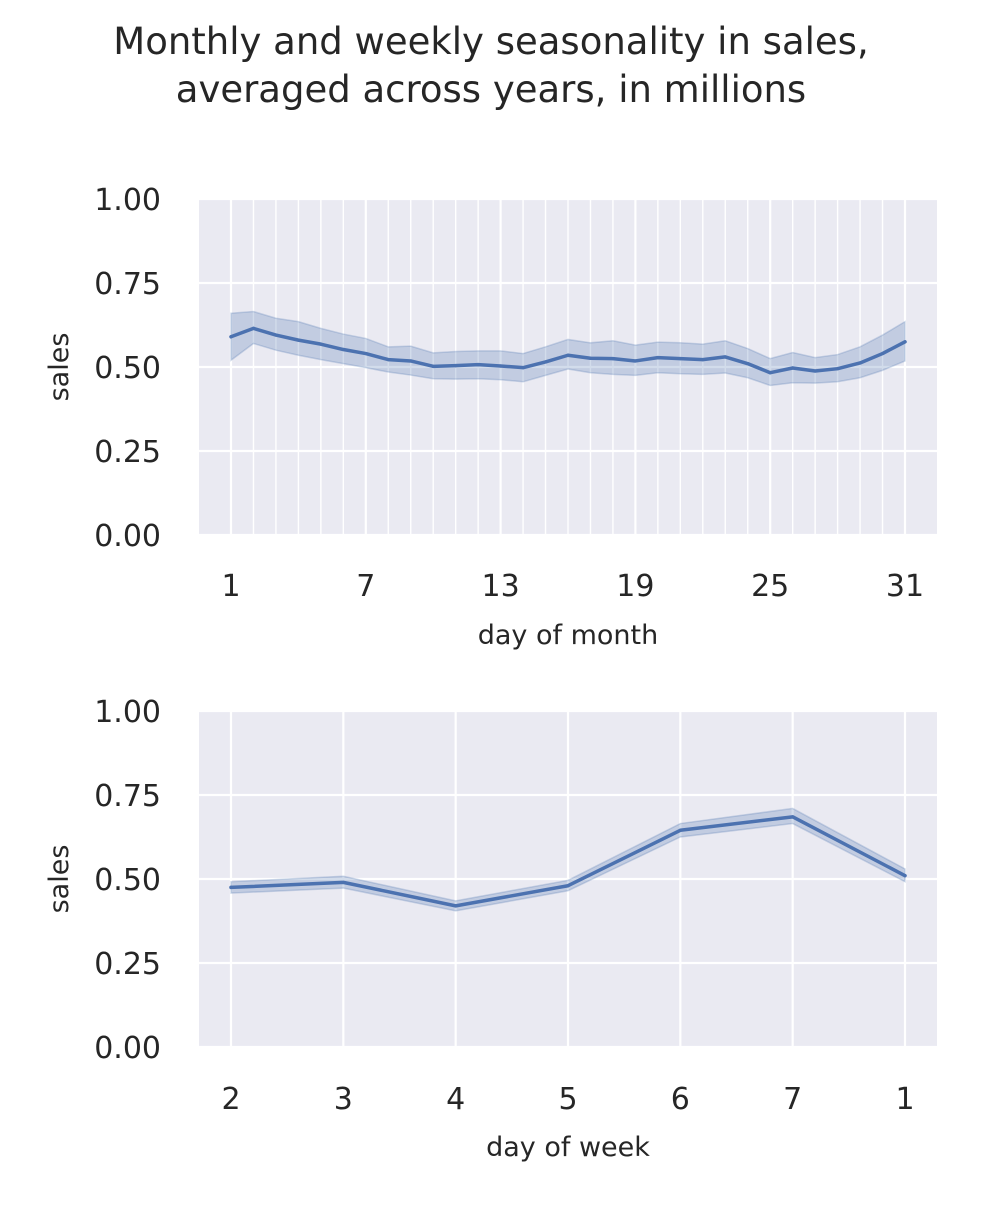 Image resolution: width=982 pixels, height=1207 pixels. What do you see at coordinates (127, 880) in the screenshot?
I see `week-y-tick-label: 0.50` at bounding box center [127, 880].